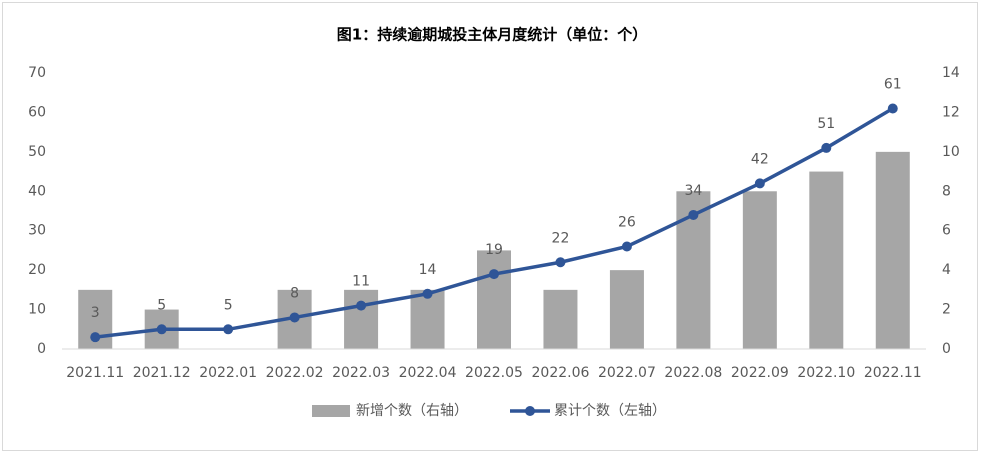 Image resolution: width=985 pixels, height=453 pixels. Describe the element at coordinates (95, 313) in the screenshot. I see `data-label: 3` at that location.